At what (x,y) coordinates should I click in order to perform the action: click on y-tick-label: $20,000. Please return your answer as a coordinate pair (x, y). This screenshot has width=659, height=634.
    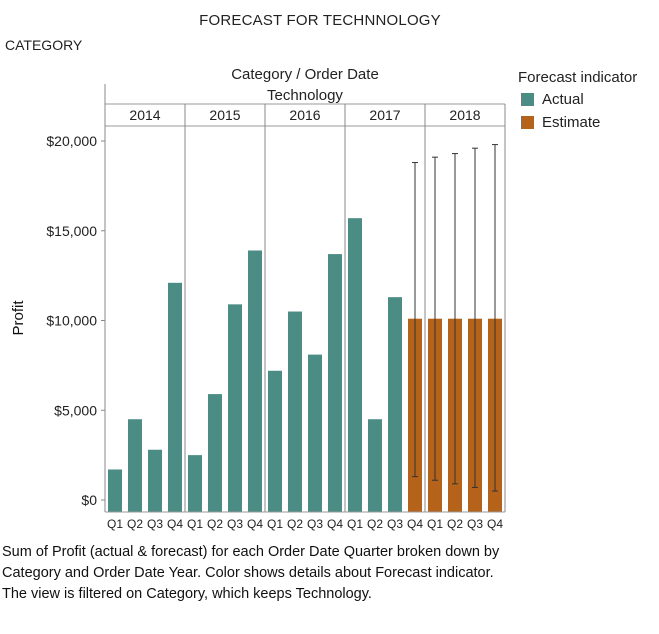
    Looking at the image, I should click on (71, 141).